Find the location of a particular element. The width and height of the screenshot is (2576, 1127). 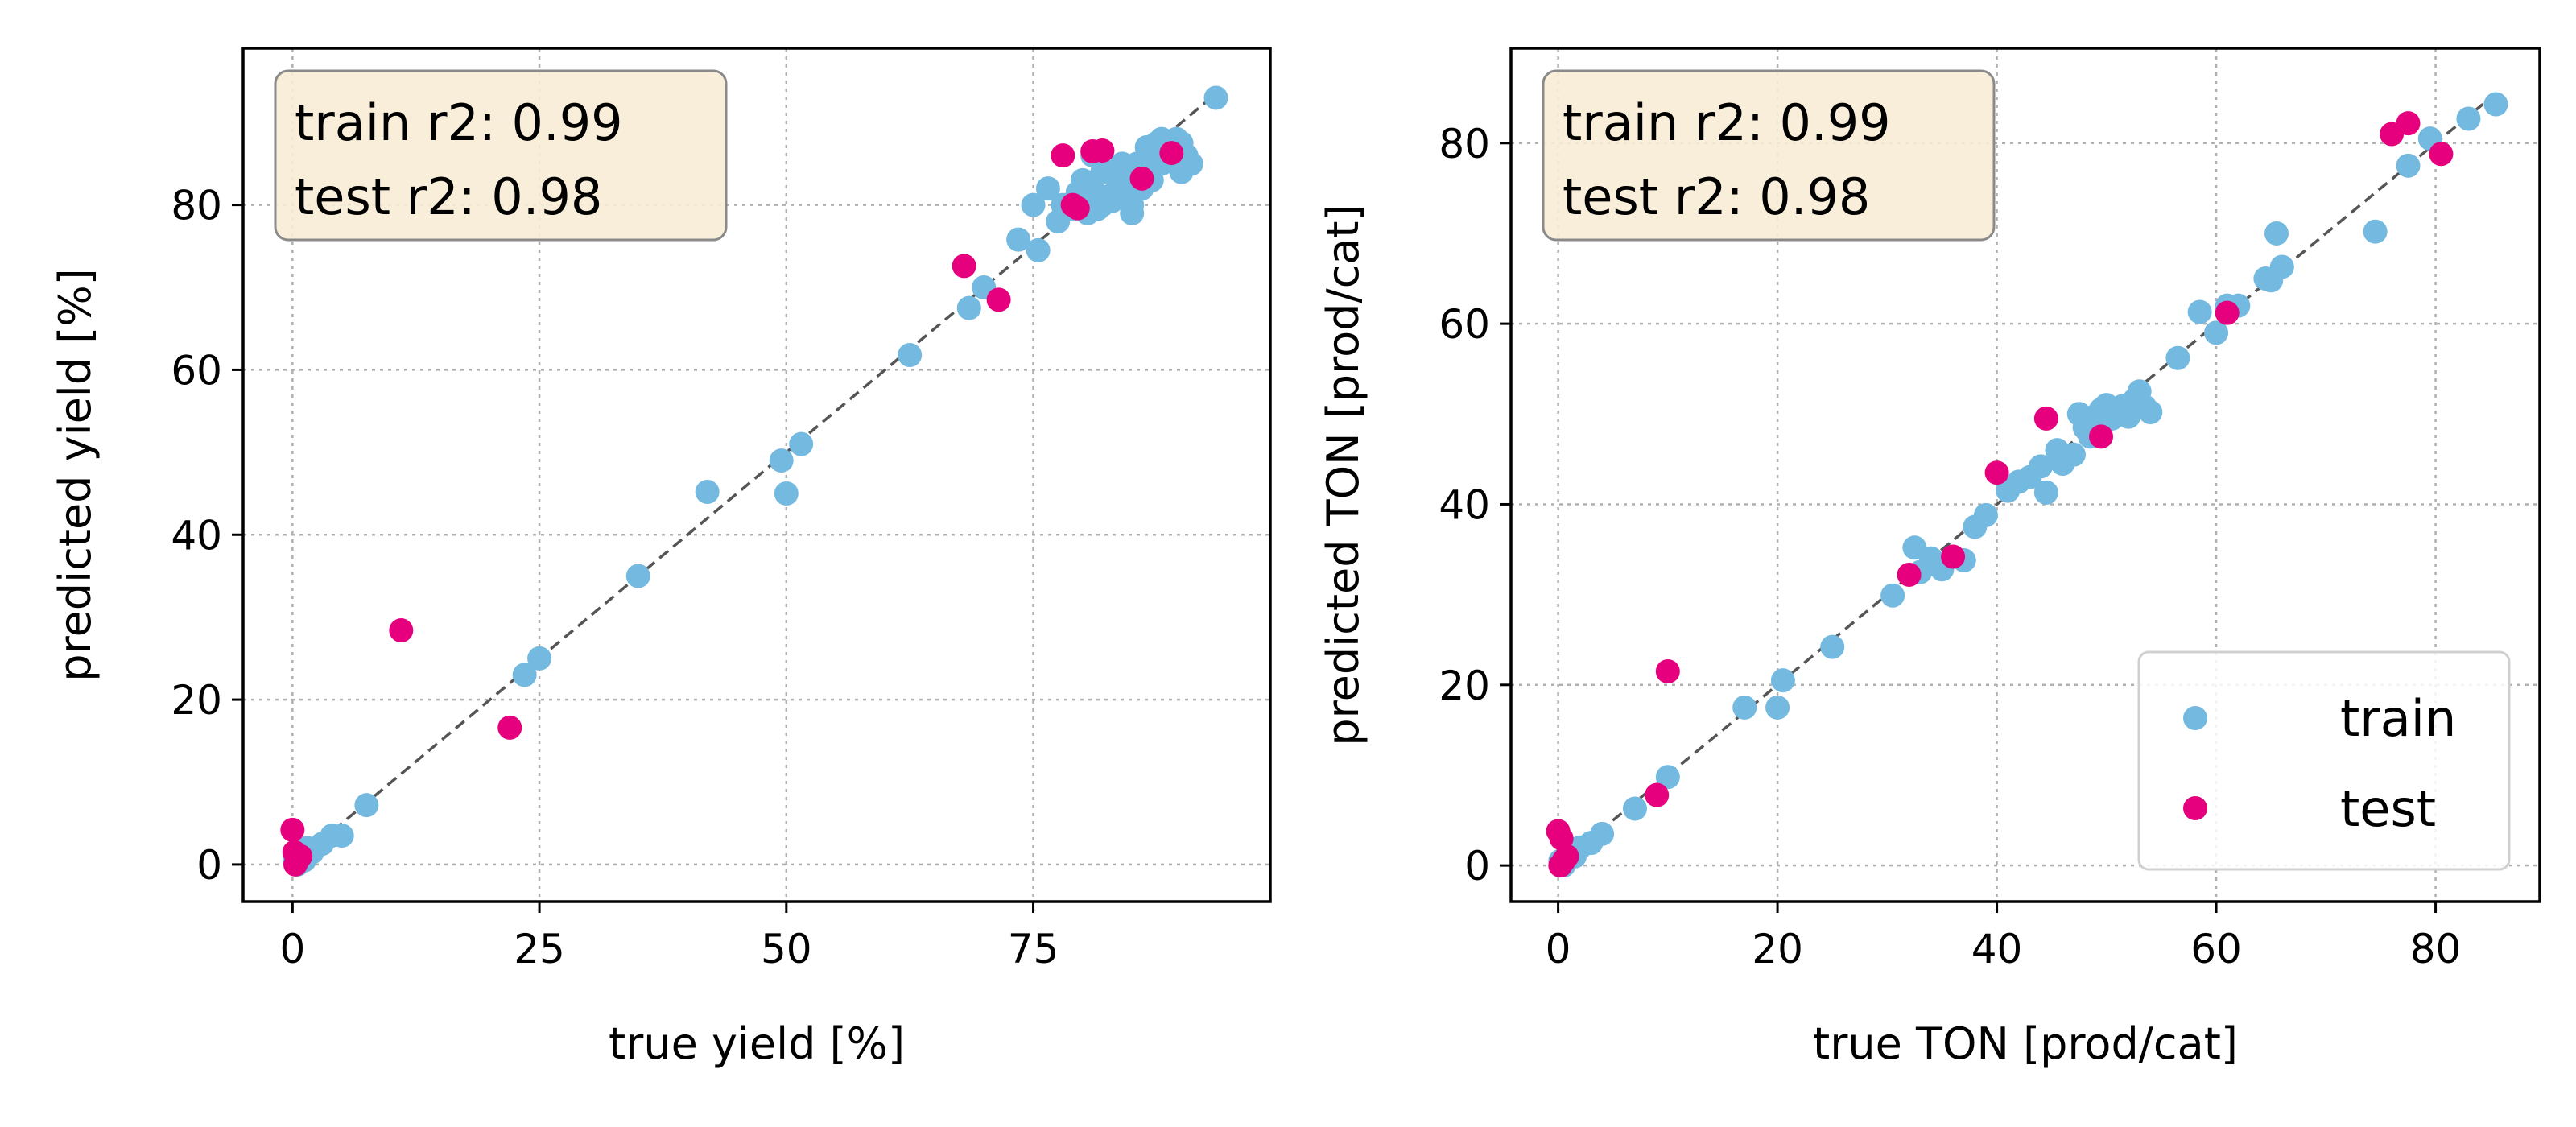

legend-label-test: test is located at coordinates (2388, 808).